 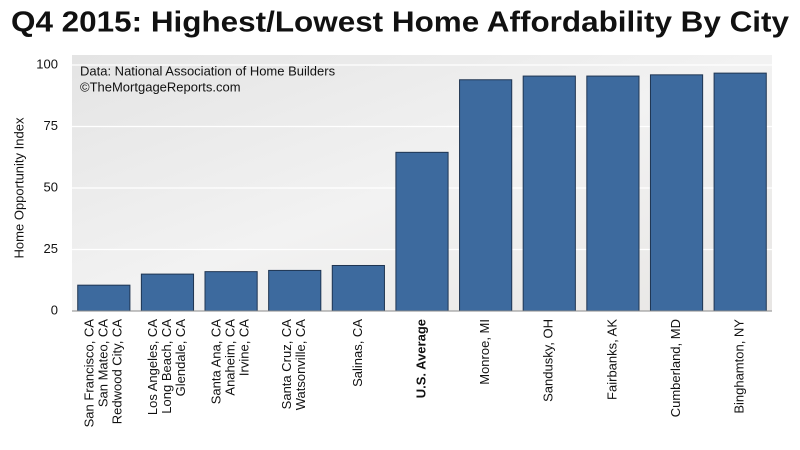 I want to click on x-tick-label: Santa Ana, CA, so click(x=216, y=362).